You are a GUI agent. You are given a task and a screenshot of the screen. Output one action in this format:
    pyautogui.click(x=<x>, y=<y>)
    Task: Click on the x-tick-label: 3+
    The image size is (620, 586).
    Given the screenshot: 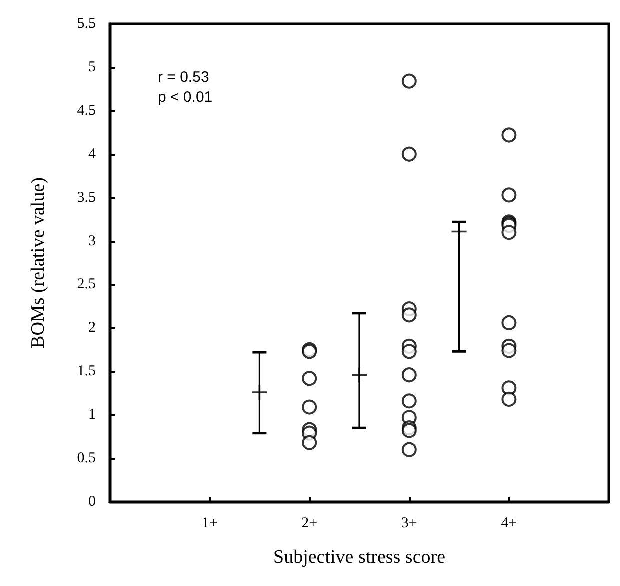 What is the action you would take?
    pyautogui.click(x=409, y=524)
    